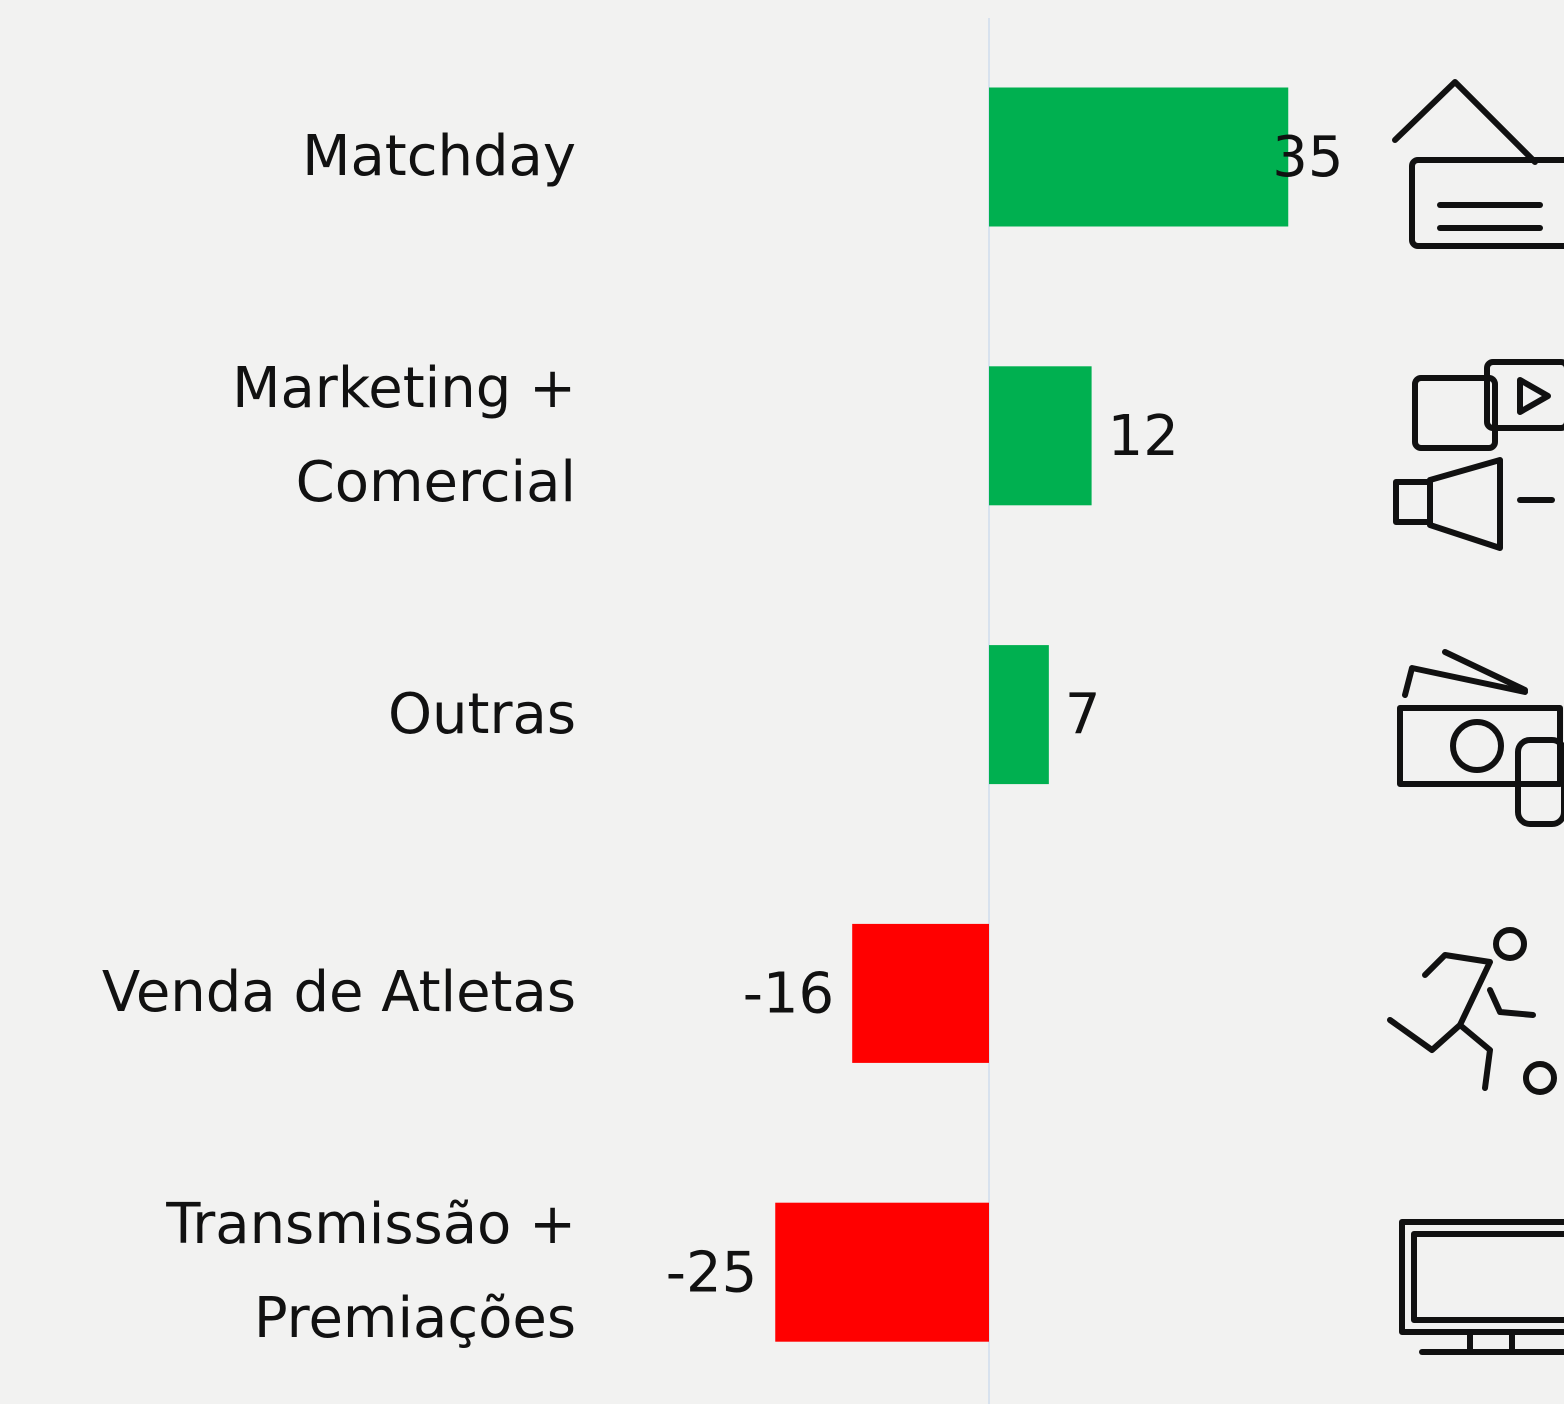 Image resolution: width=1564 pixels, height=1404 pixels. I want to click on tv-icon, so click(1481, 1287).